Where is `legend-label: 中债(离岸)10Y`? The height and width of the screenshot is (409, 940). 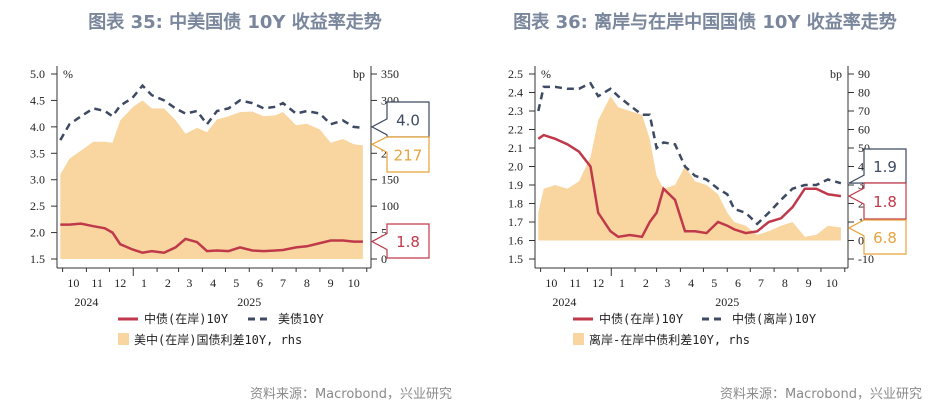
legend-label: 中债(离岸)10Y is located at coordinates (774, 318).